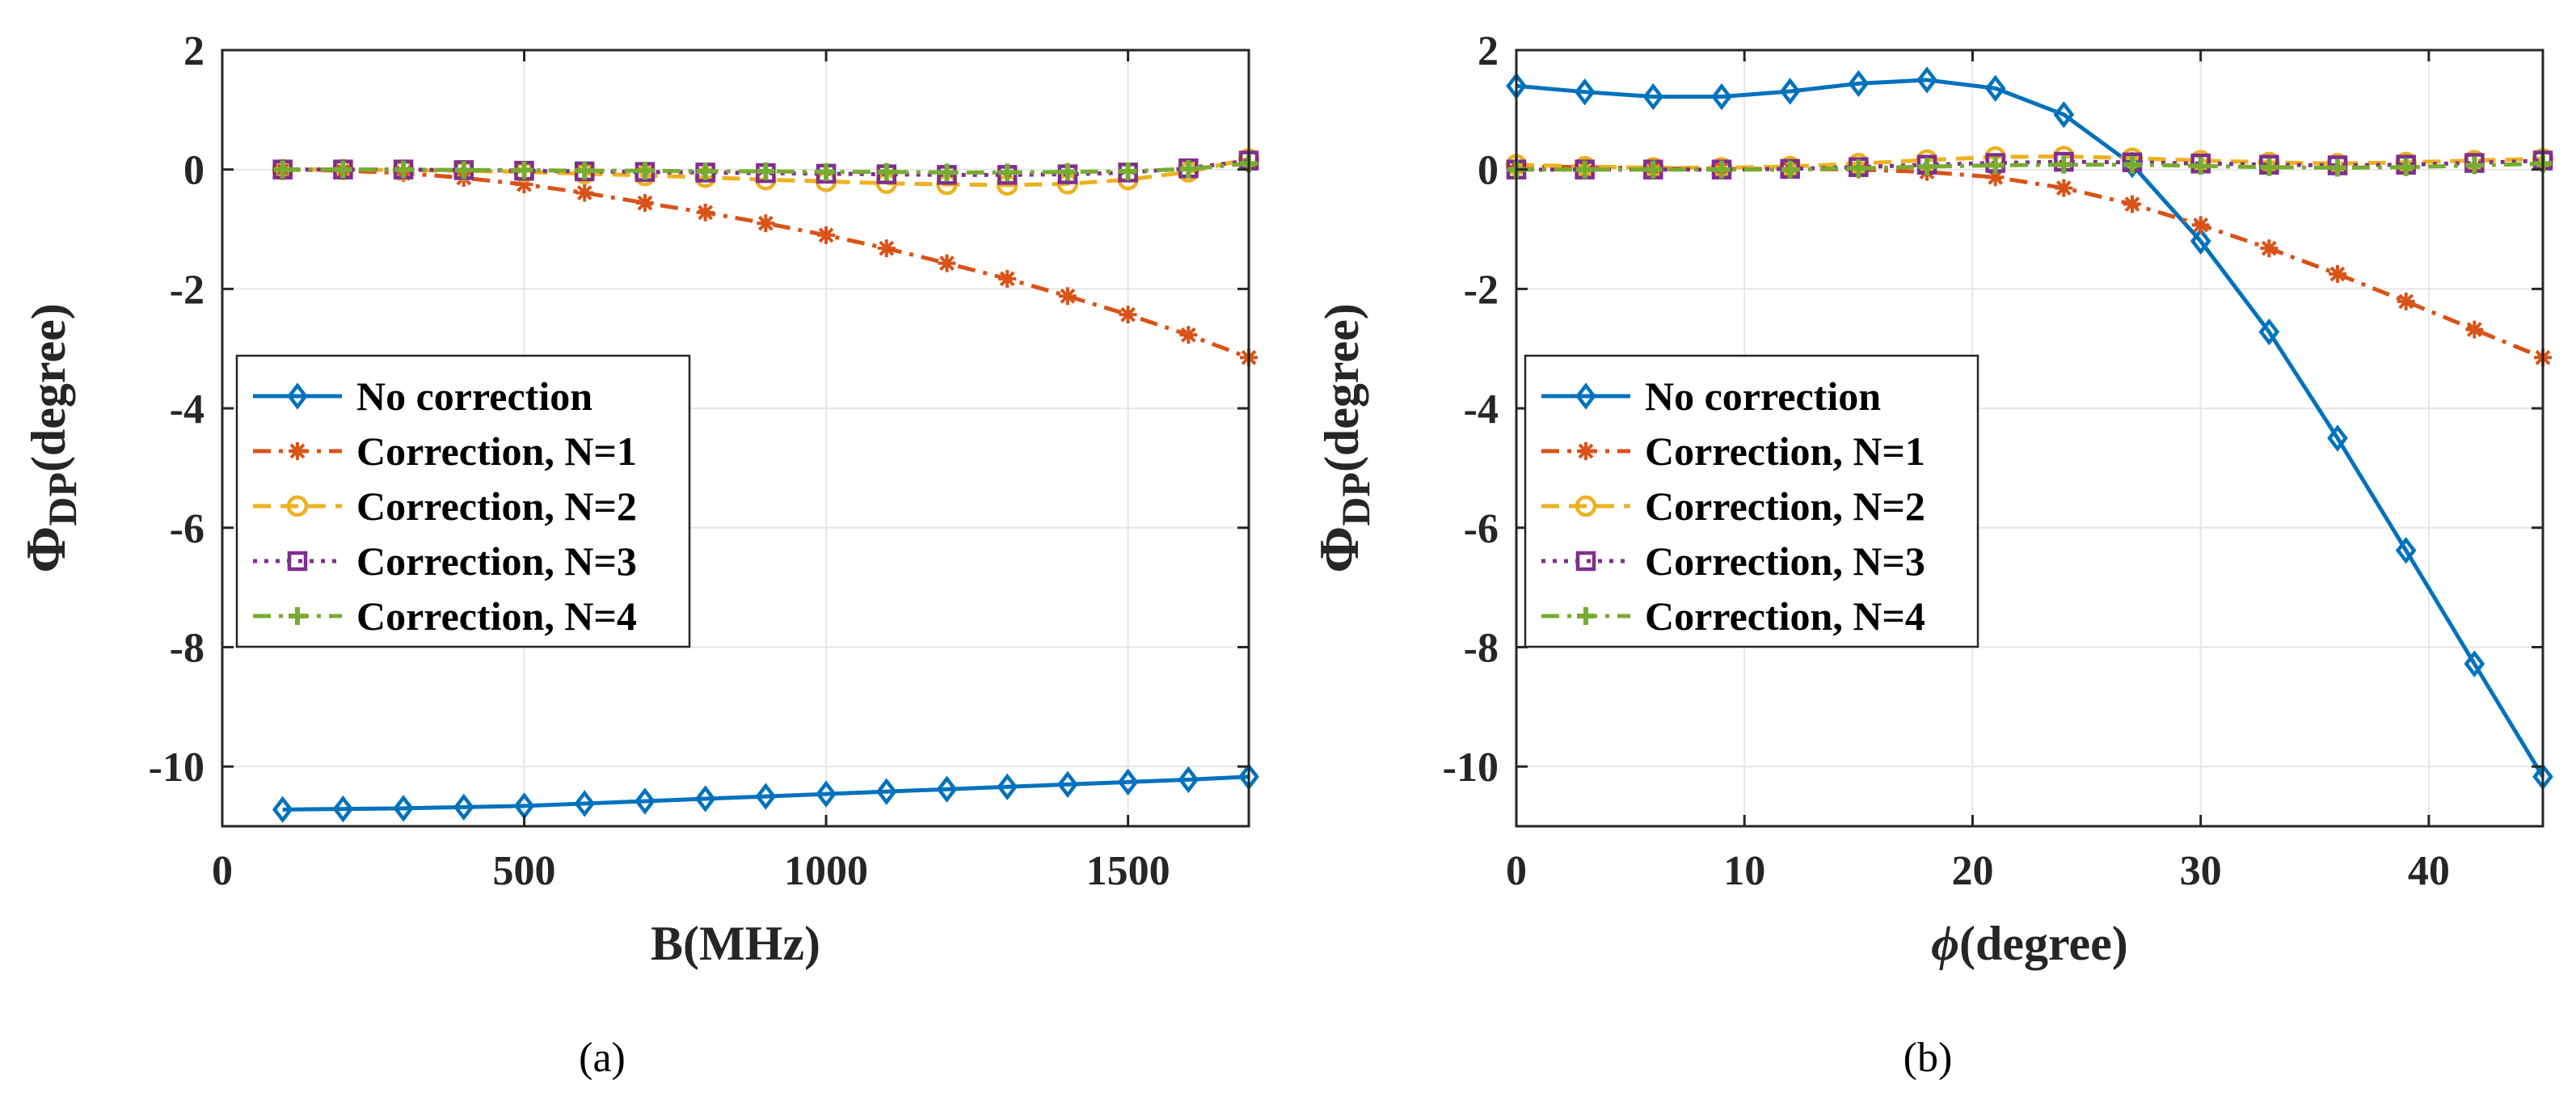 Image resolution: width=2576 pixels, height=1110 pixels. Describe the element at coordinates (1585, 561) in the screenshot. I see `legend-marker-square` at that location.